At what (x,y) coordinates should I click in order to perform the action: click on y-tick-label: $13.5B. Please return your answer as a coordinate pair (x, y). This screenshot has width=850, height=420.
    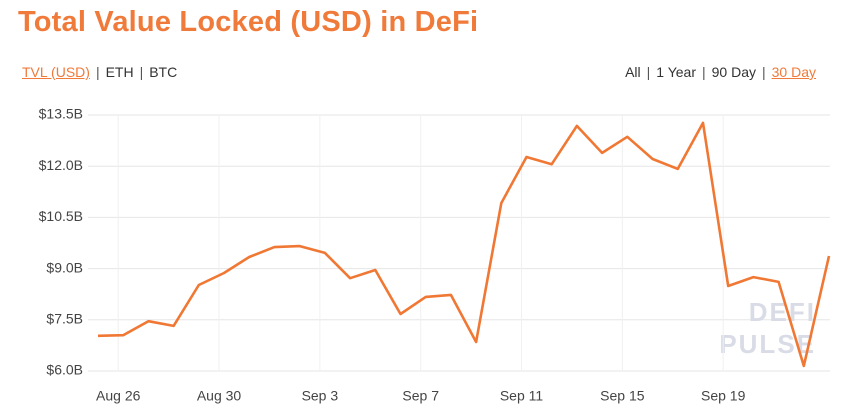
    Looking at the image, I should click on (61, 114).